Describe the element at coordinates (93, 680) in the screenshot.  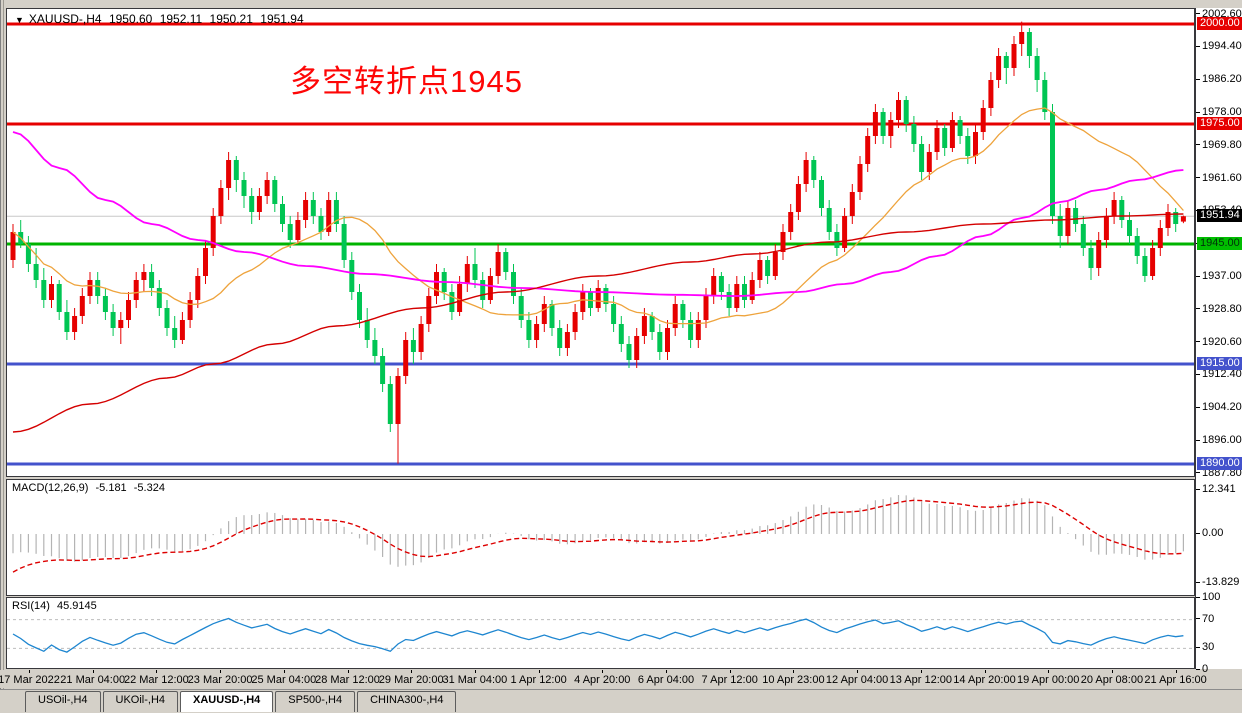
I see `time-tick-label: 21 Mar 04:00` at that location.